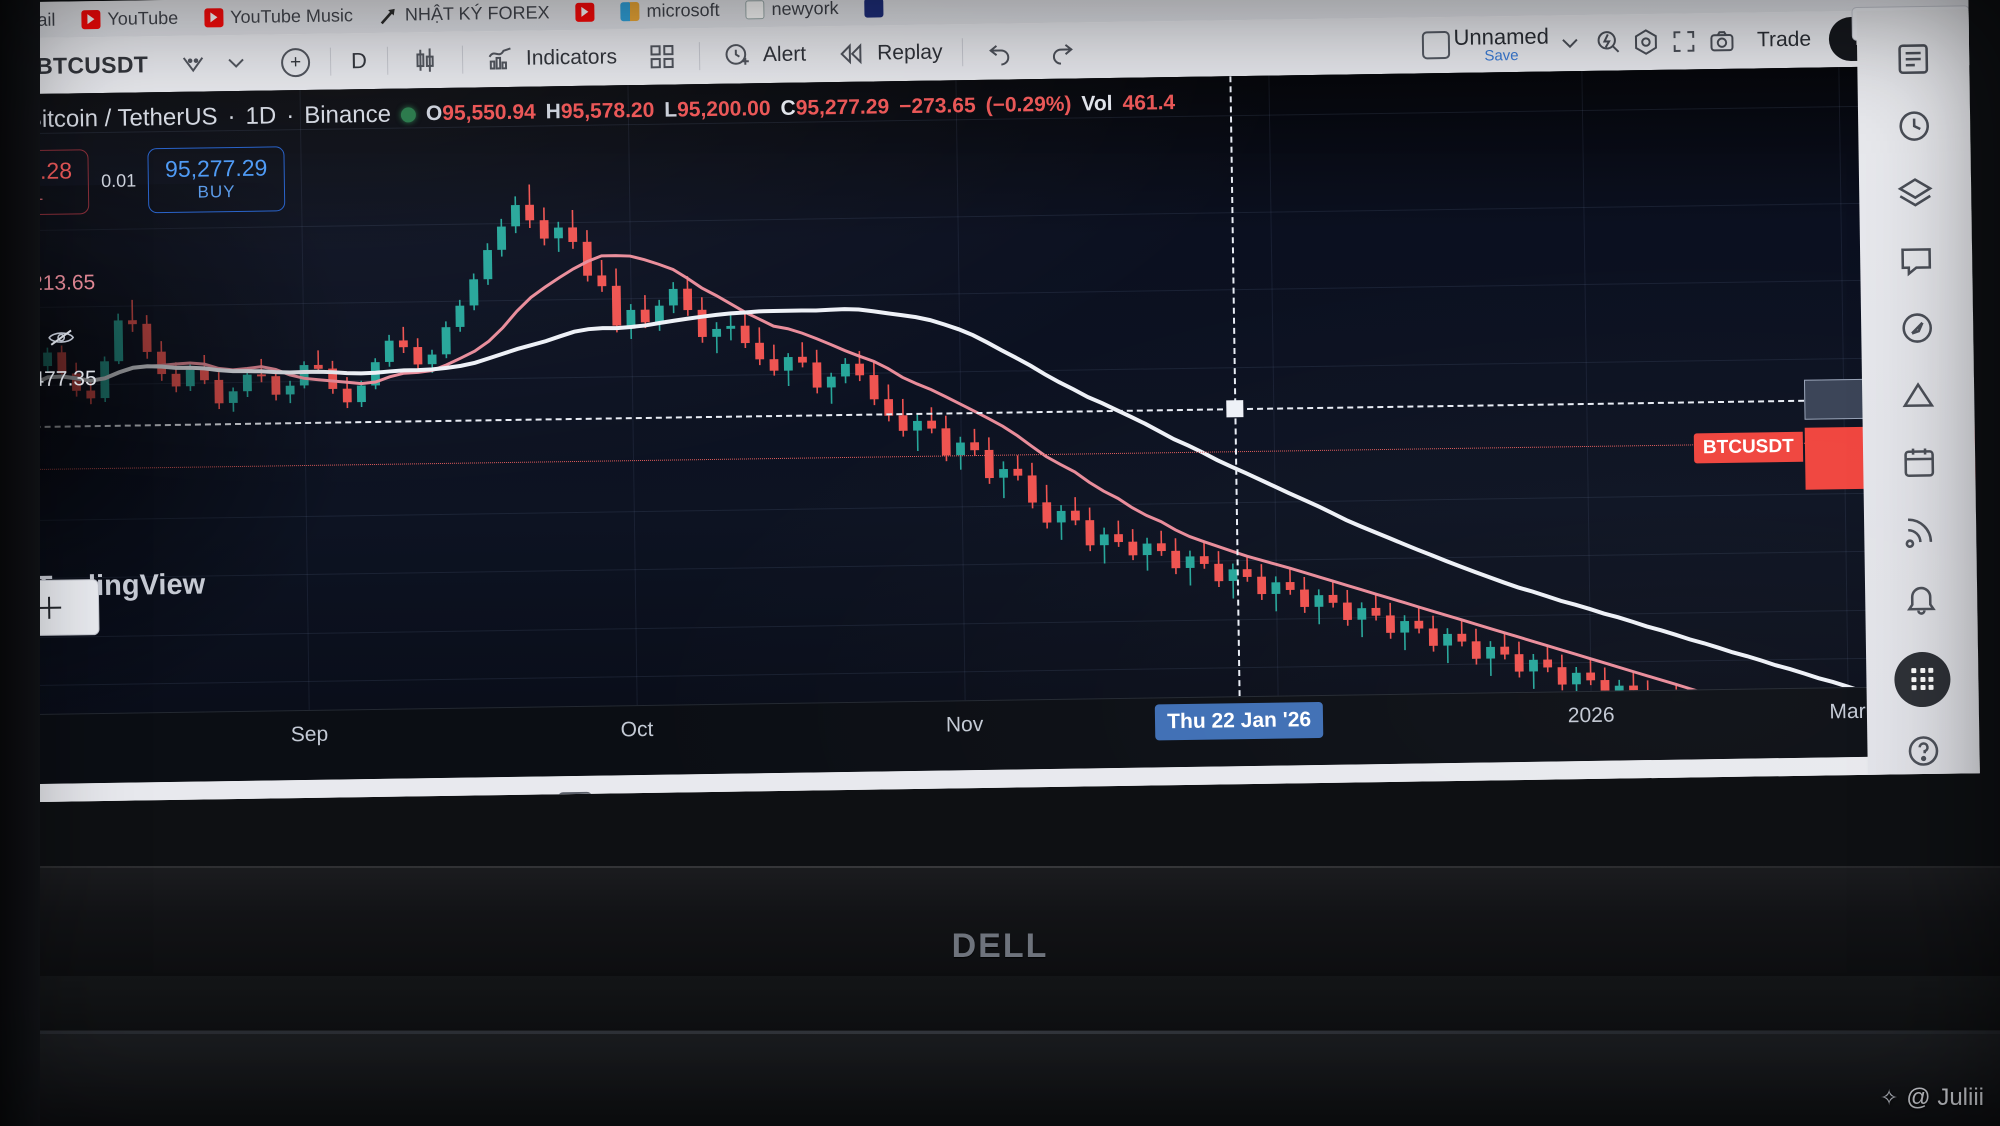 This screenshot has height=1126, width=2000. I want to click on range-all: All, so click(525, 796).